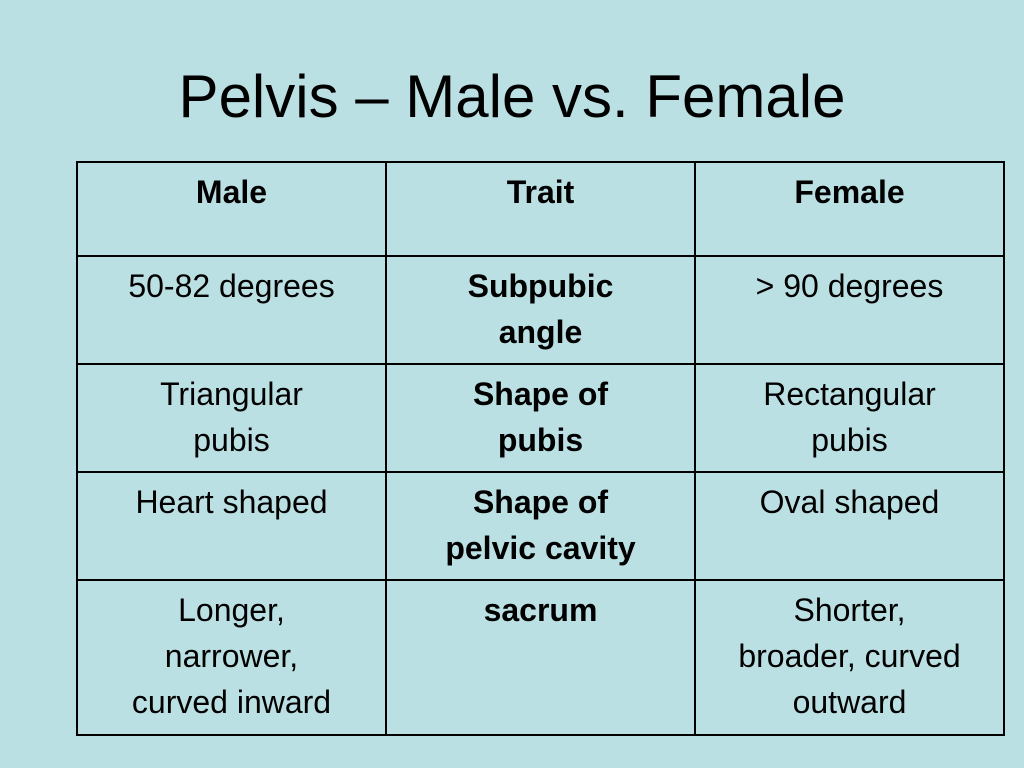  What do you see at coordinates (849, 502) in the screenshot?
I see `cell-line: Oval shaped` at bounding box center [849, 502].